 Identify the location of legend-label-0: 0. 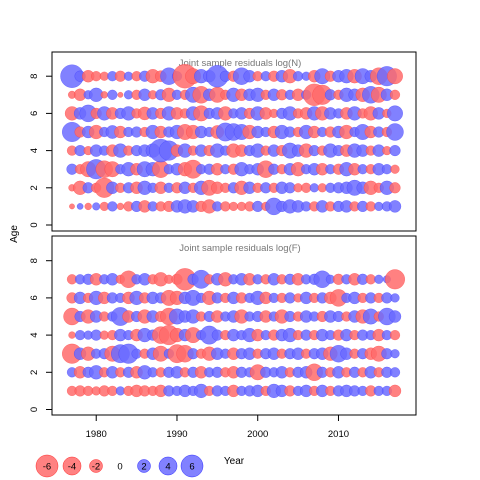
(119, 467).